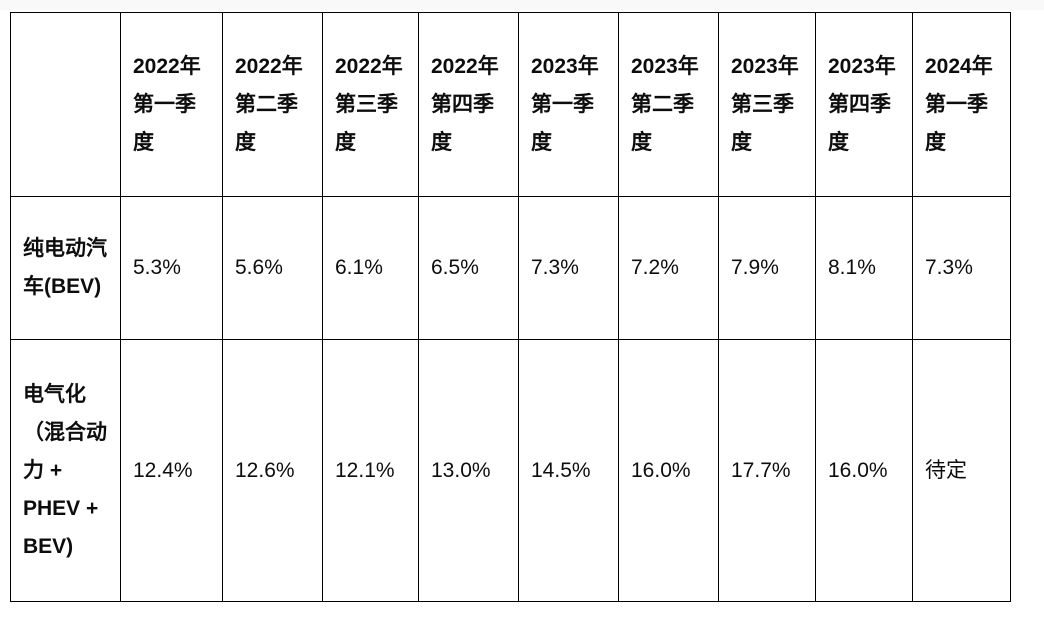  I want to click on row-label-cell-electrified: 电气化（混合动力 + PHEV + BEV), so click(65, 470).